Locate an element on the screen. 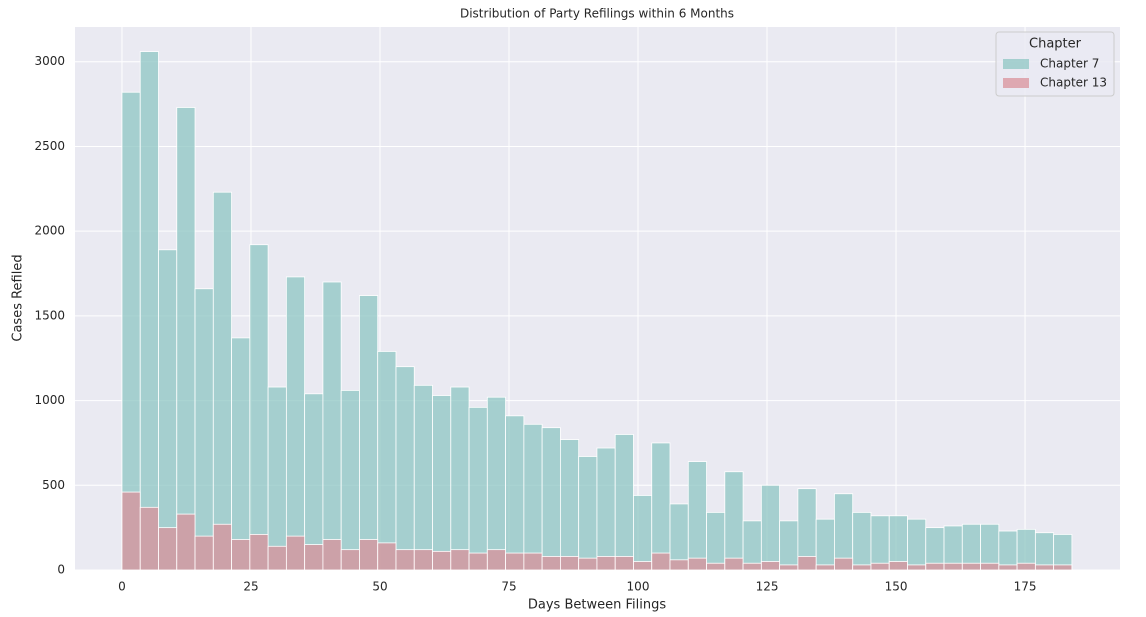  x-tick-label: 0 is located at coordinates (122, 587).